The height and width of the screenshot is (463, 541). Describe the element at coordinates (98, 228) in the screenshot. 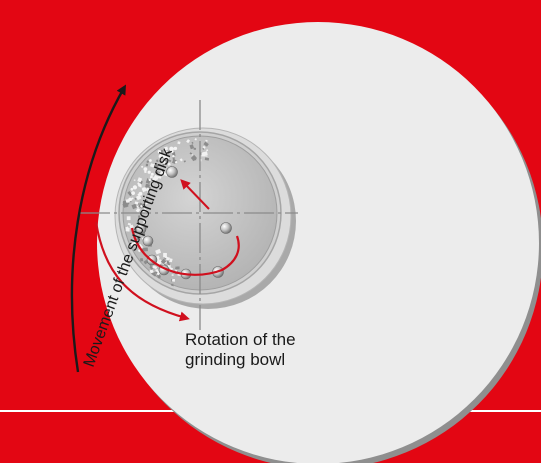

I see `supporting-disk-arrow` at that location.